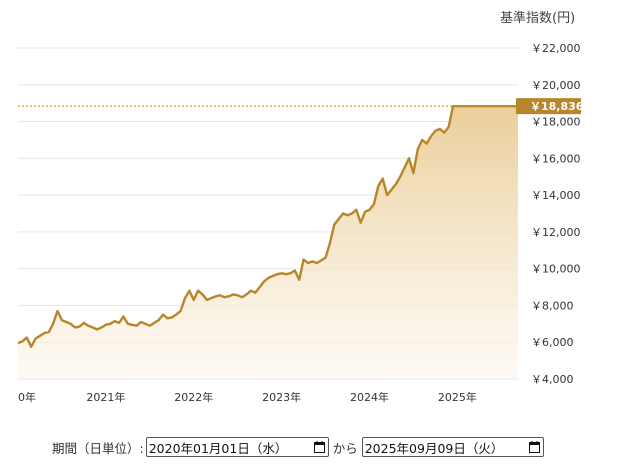  I want to click on y-tick-label: ￥16,000, so click(556, 158).